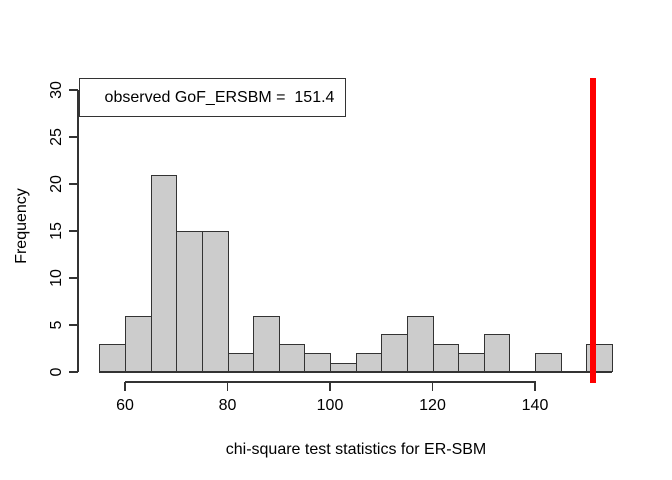 Image resolution: width=672 pixels, height=480 pixels. I want to click on y-tick-label: 30, so click(56, 90).